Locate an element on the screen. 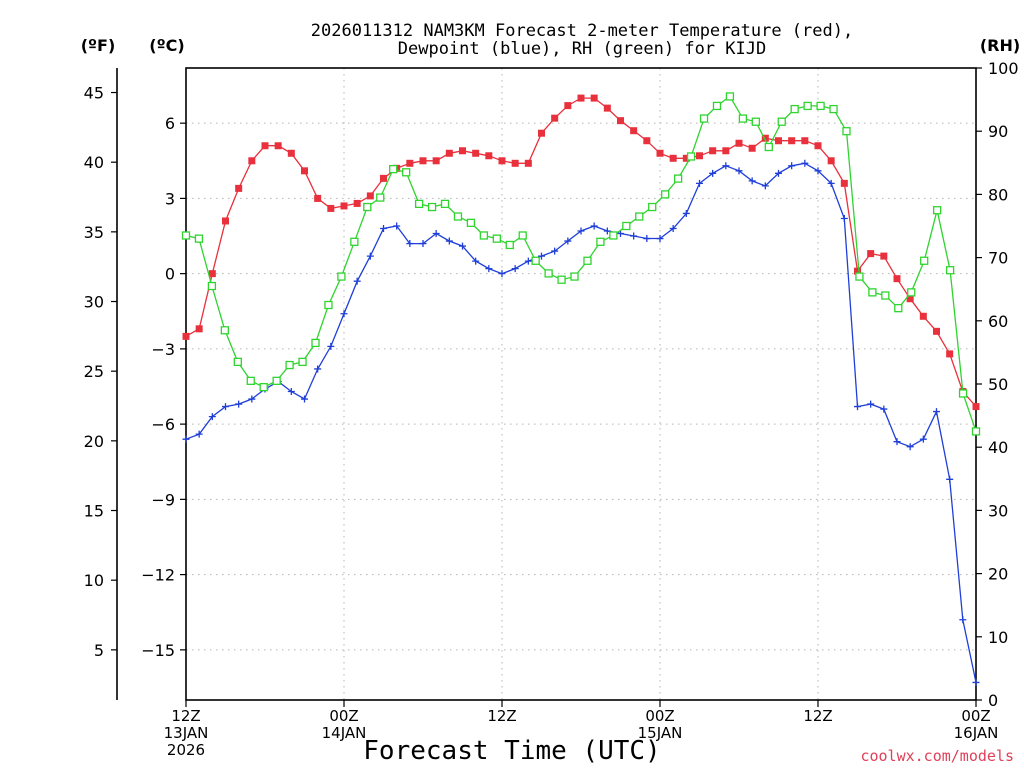  x-tick-label: 14JAN is located at coordinates (344, 733).